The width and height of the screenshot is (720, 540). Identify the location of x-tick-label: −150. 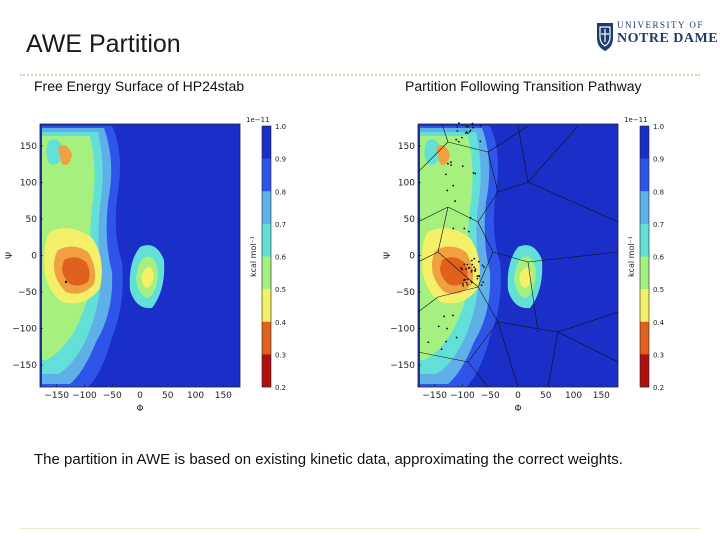
(56, 396).